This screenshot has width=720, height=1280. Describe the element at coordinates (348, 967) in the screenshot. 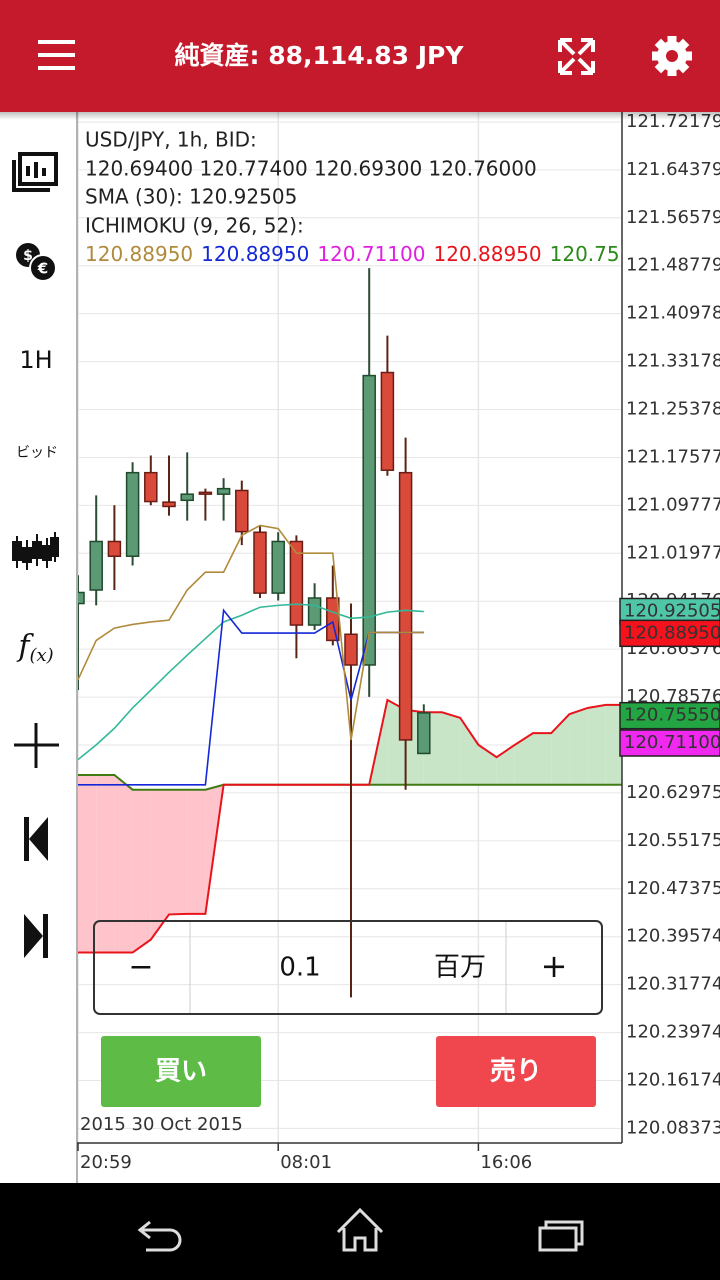

I see `order-box` at that location.